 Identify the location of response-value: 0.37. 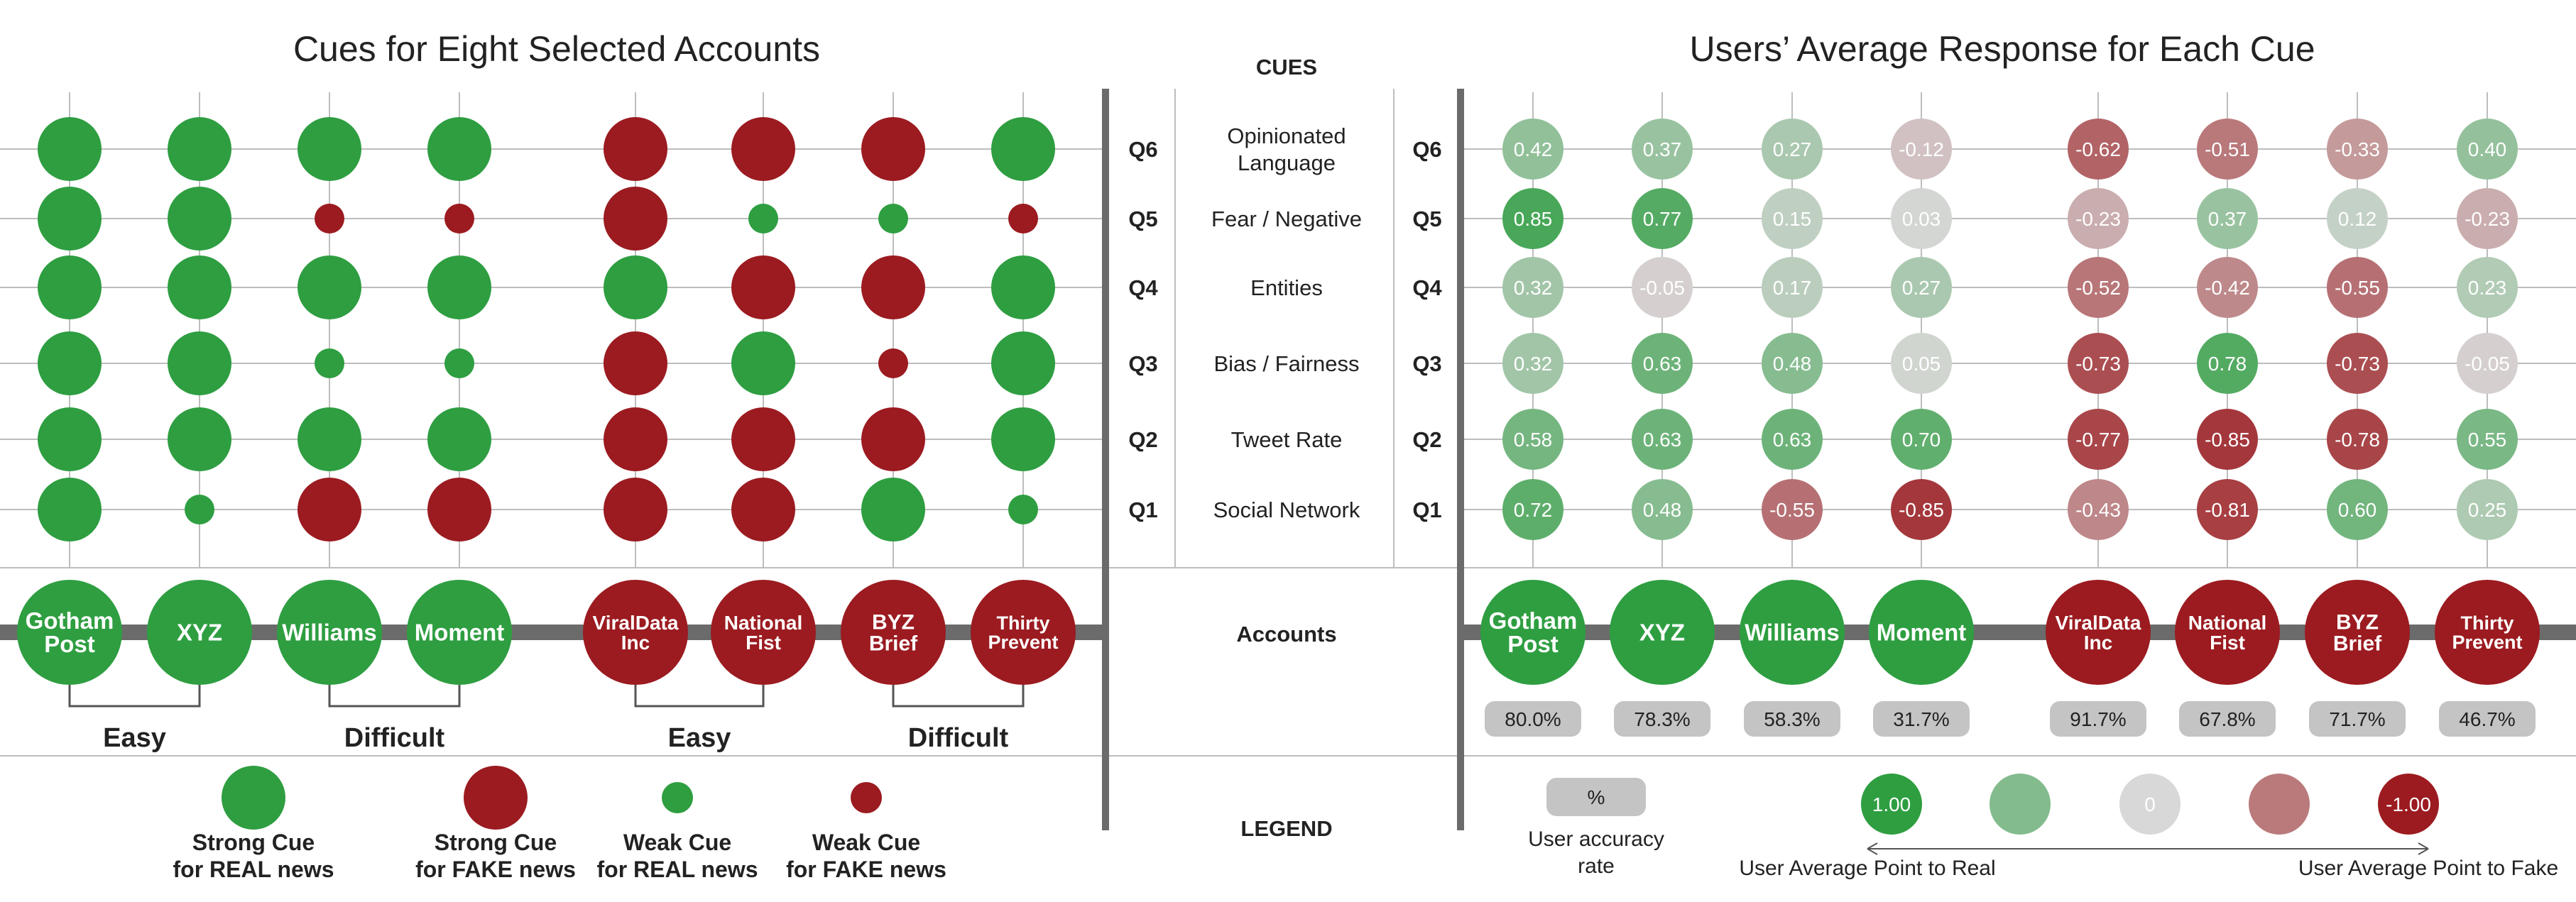
(2227, 219).